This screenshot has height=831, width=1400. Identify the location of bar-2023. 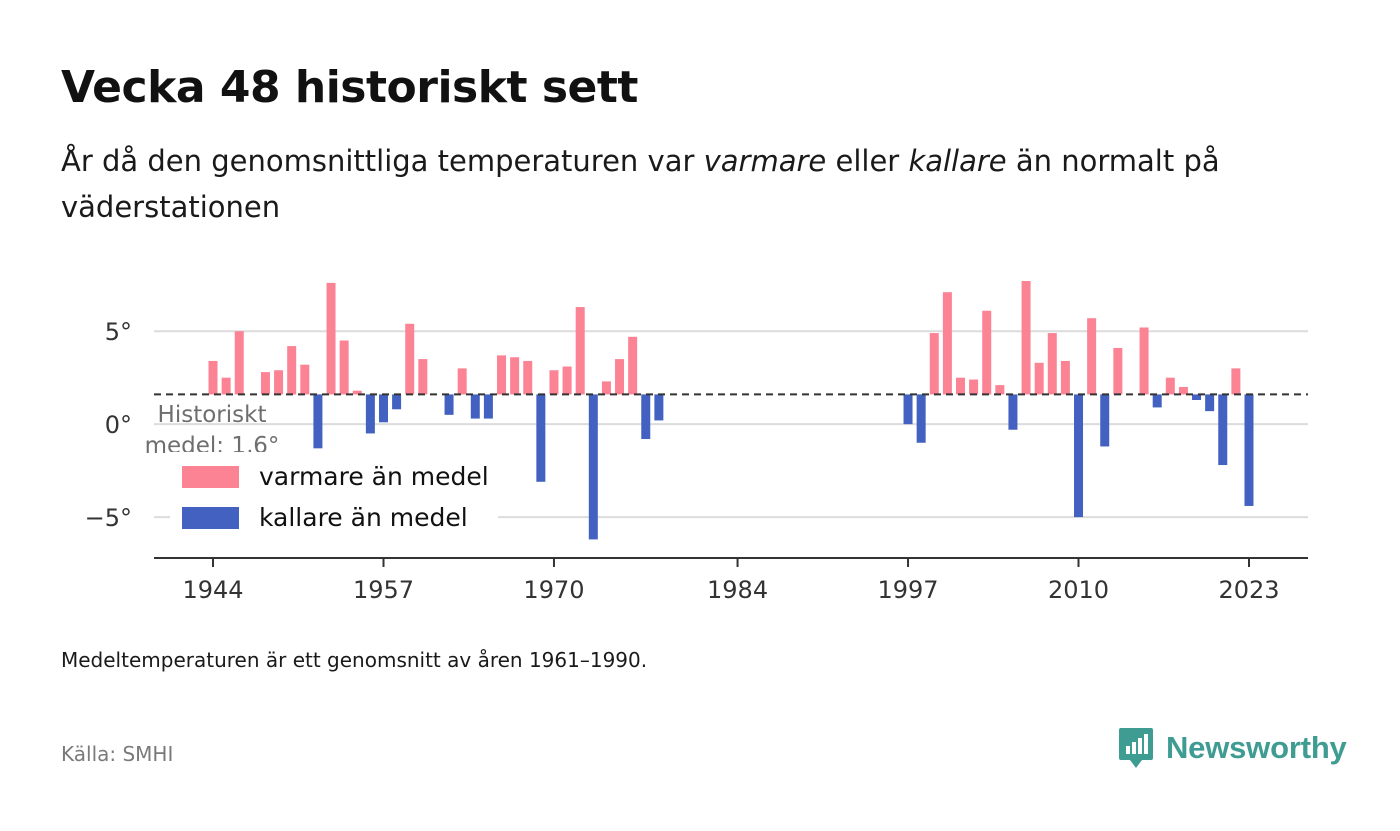
(1249, 450).